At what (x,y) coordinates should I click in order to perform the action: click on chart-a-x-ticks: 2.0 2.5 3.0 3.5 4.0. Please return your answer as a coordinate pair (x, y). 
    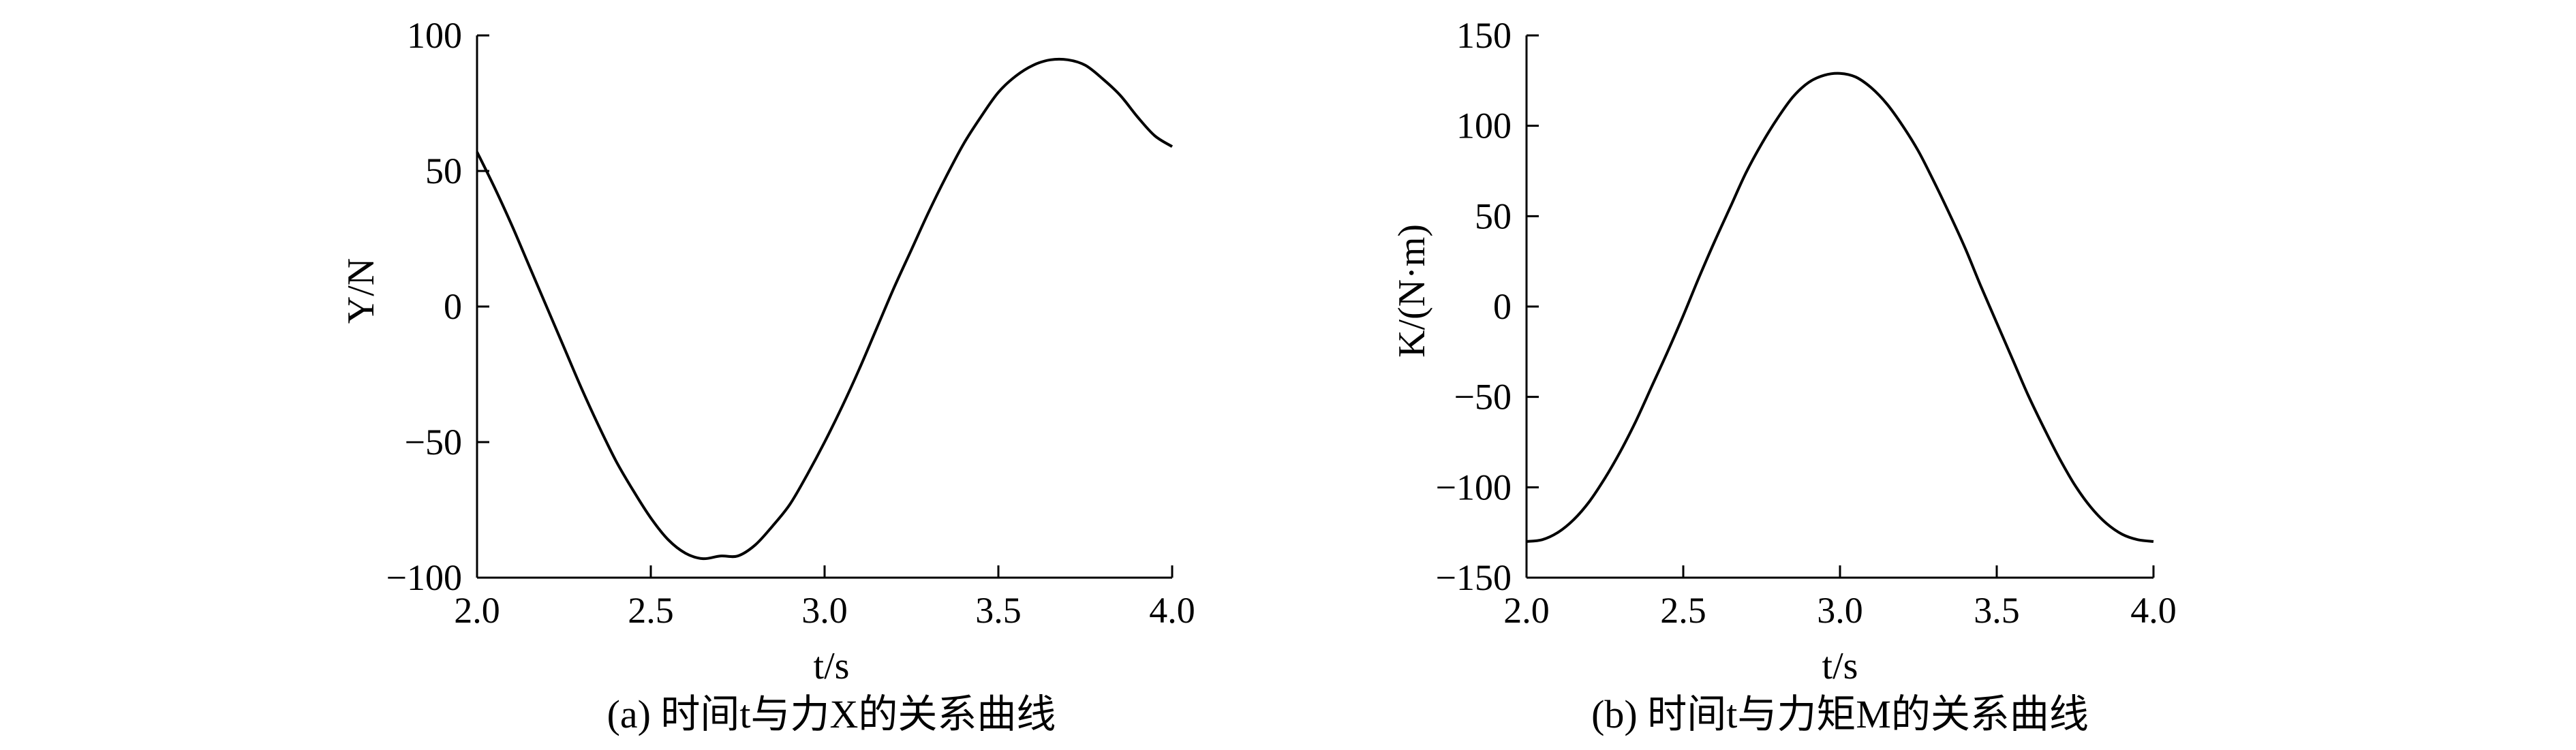
    Looking at the image, I should click on (825, 598).